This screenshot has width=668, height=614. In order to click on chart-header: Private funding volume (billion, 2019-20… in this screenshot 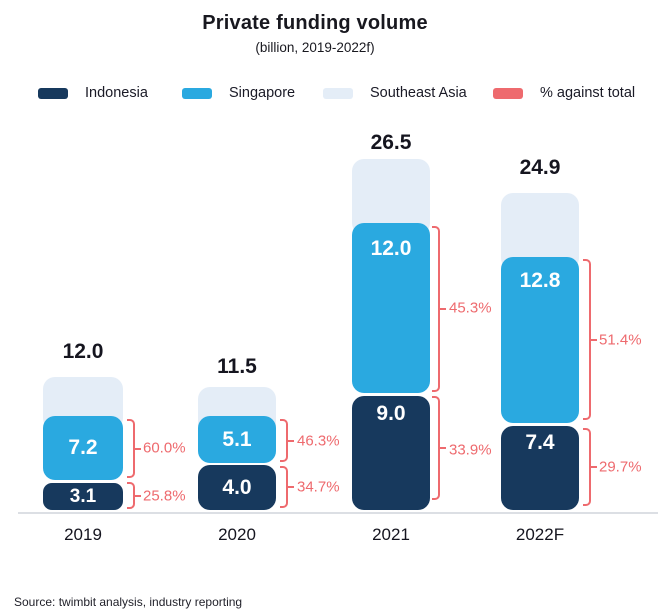, I will do `click(315, 33)`.